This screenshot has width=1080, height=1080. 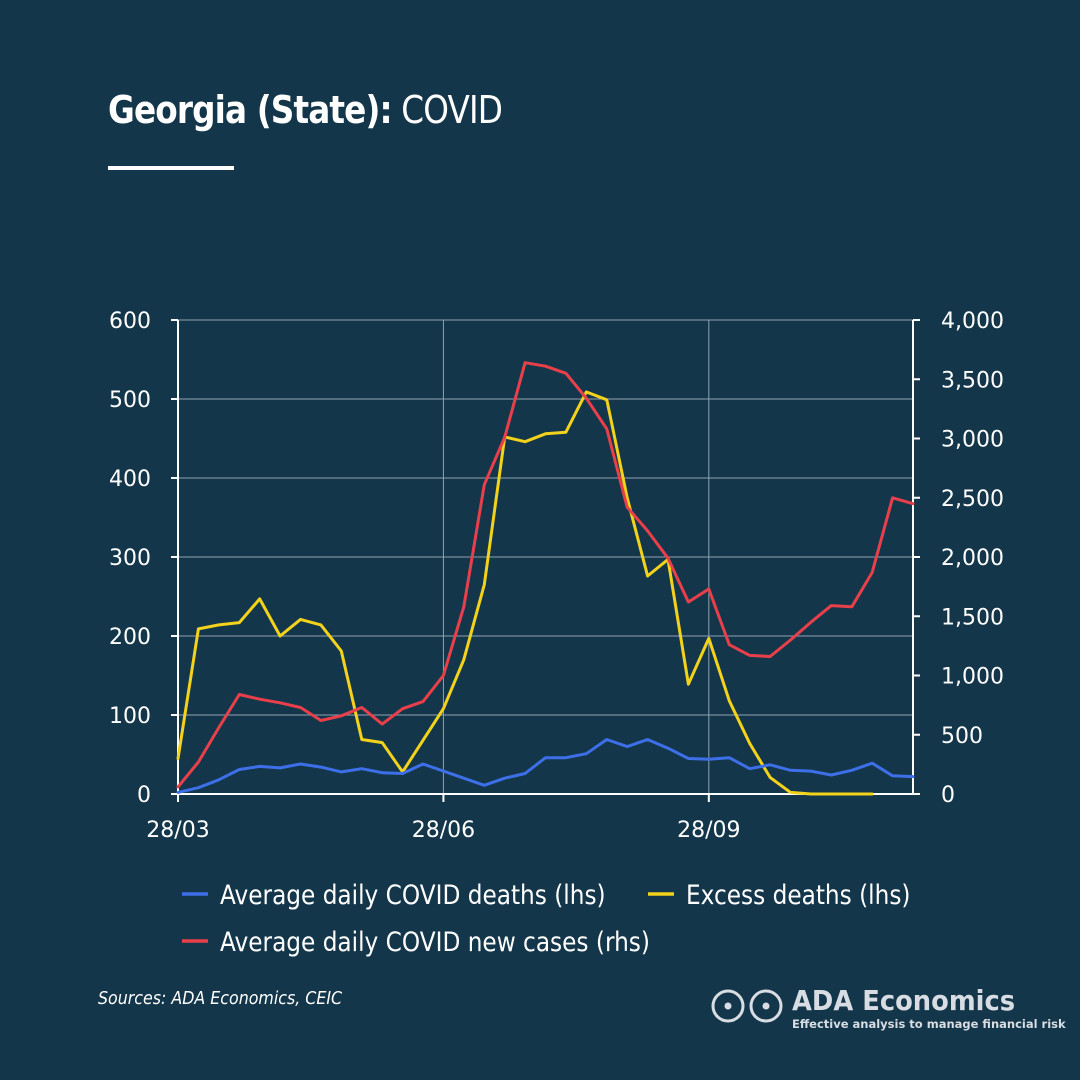 What do you see at coordinates (972, 617) in the screenshot?
I see `y-right-tick-label: 1,500` at bounding box center [972, 617].